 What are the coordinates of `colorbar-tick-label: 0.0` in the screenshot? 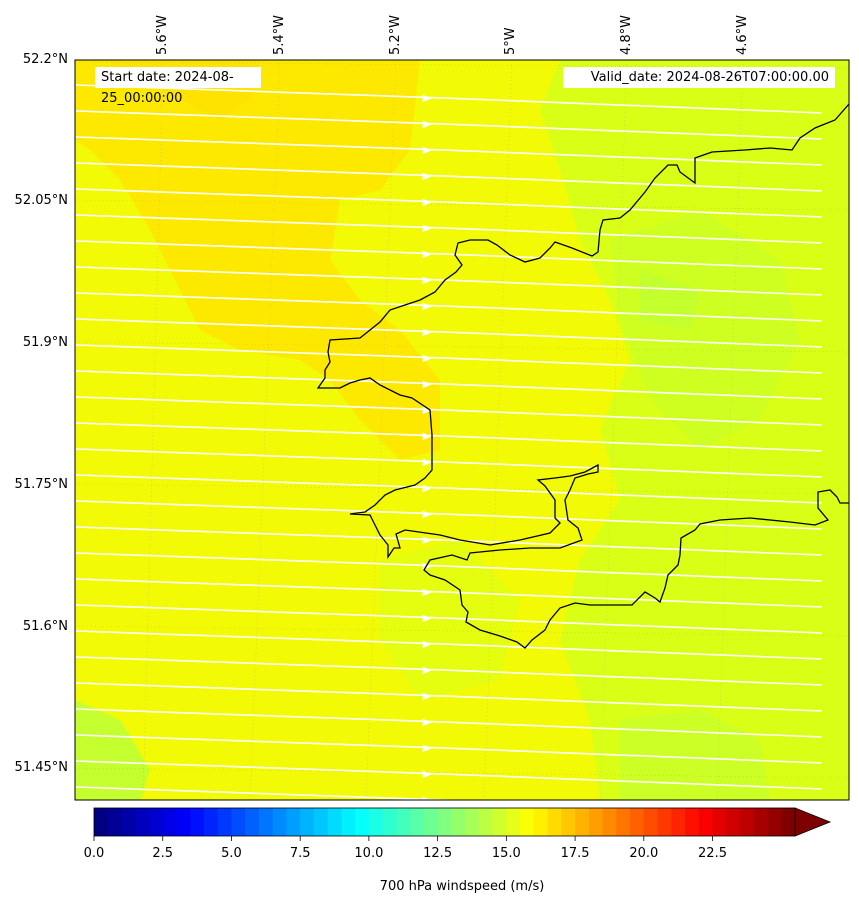 It's located at (94, 853).